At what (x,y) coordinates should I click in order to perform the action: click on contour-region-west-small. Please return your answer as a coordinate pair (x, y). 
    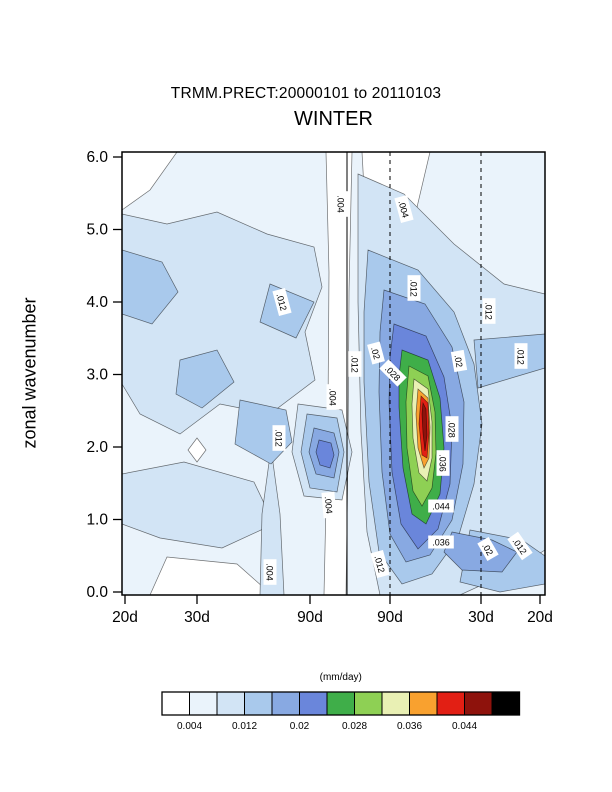
    Looking at the image, I should click on (205, 379).